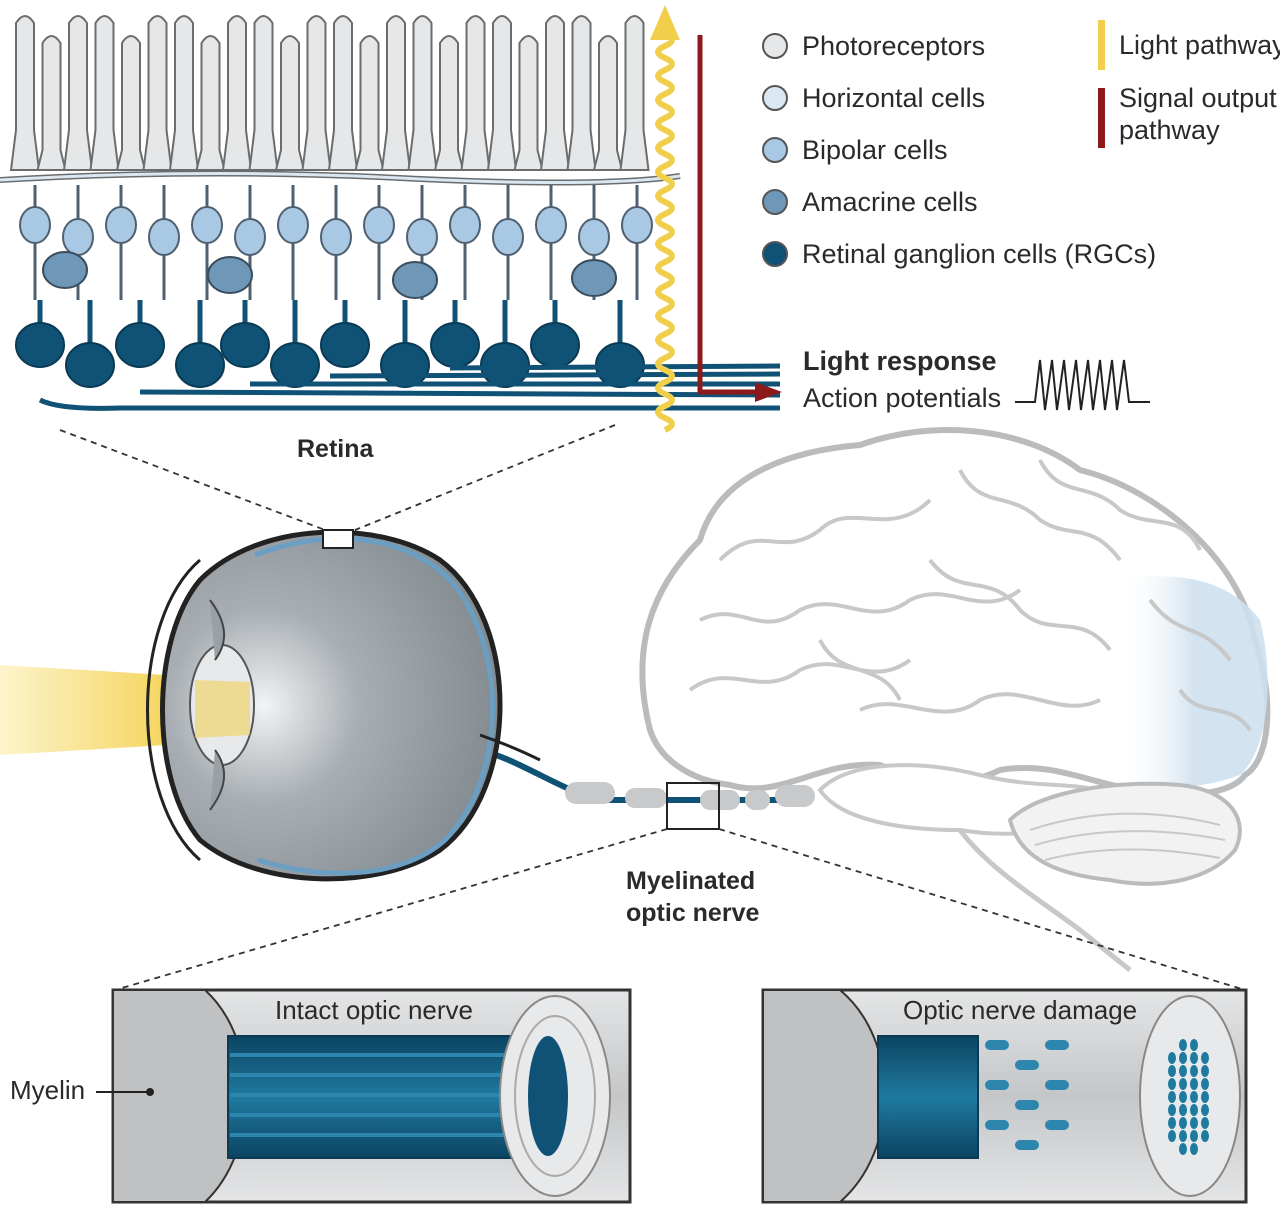 The image size is (1280, 1205). I want to click on swatch-rgc, so click(775, 254).